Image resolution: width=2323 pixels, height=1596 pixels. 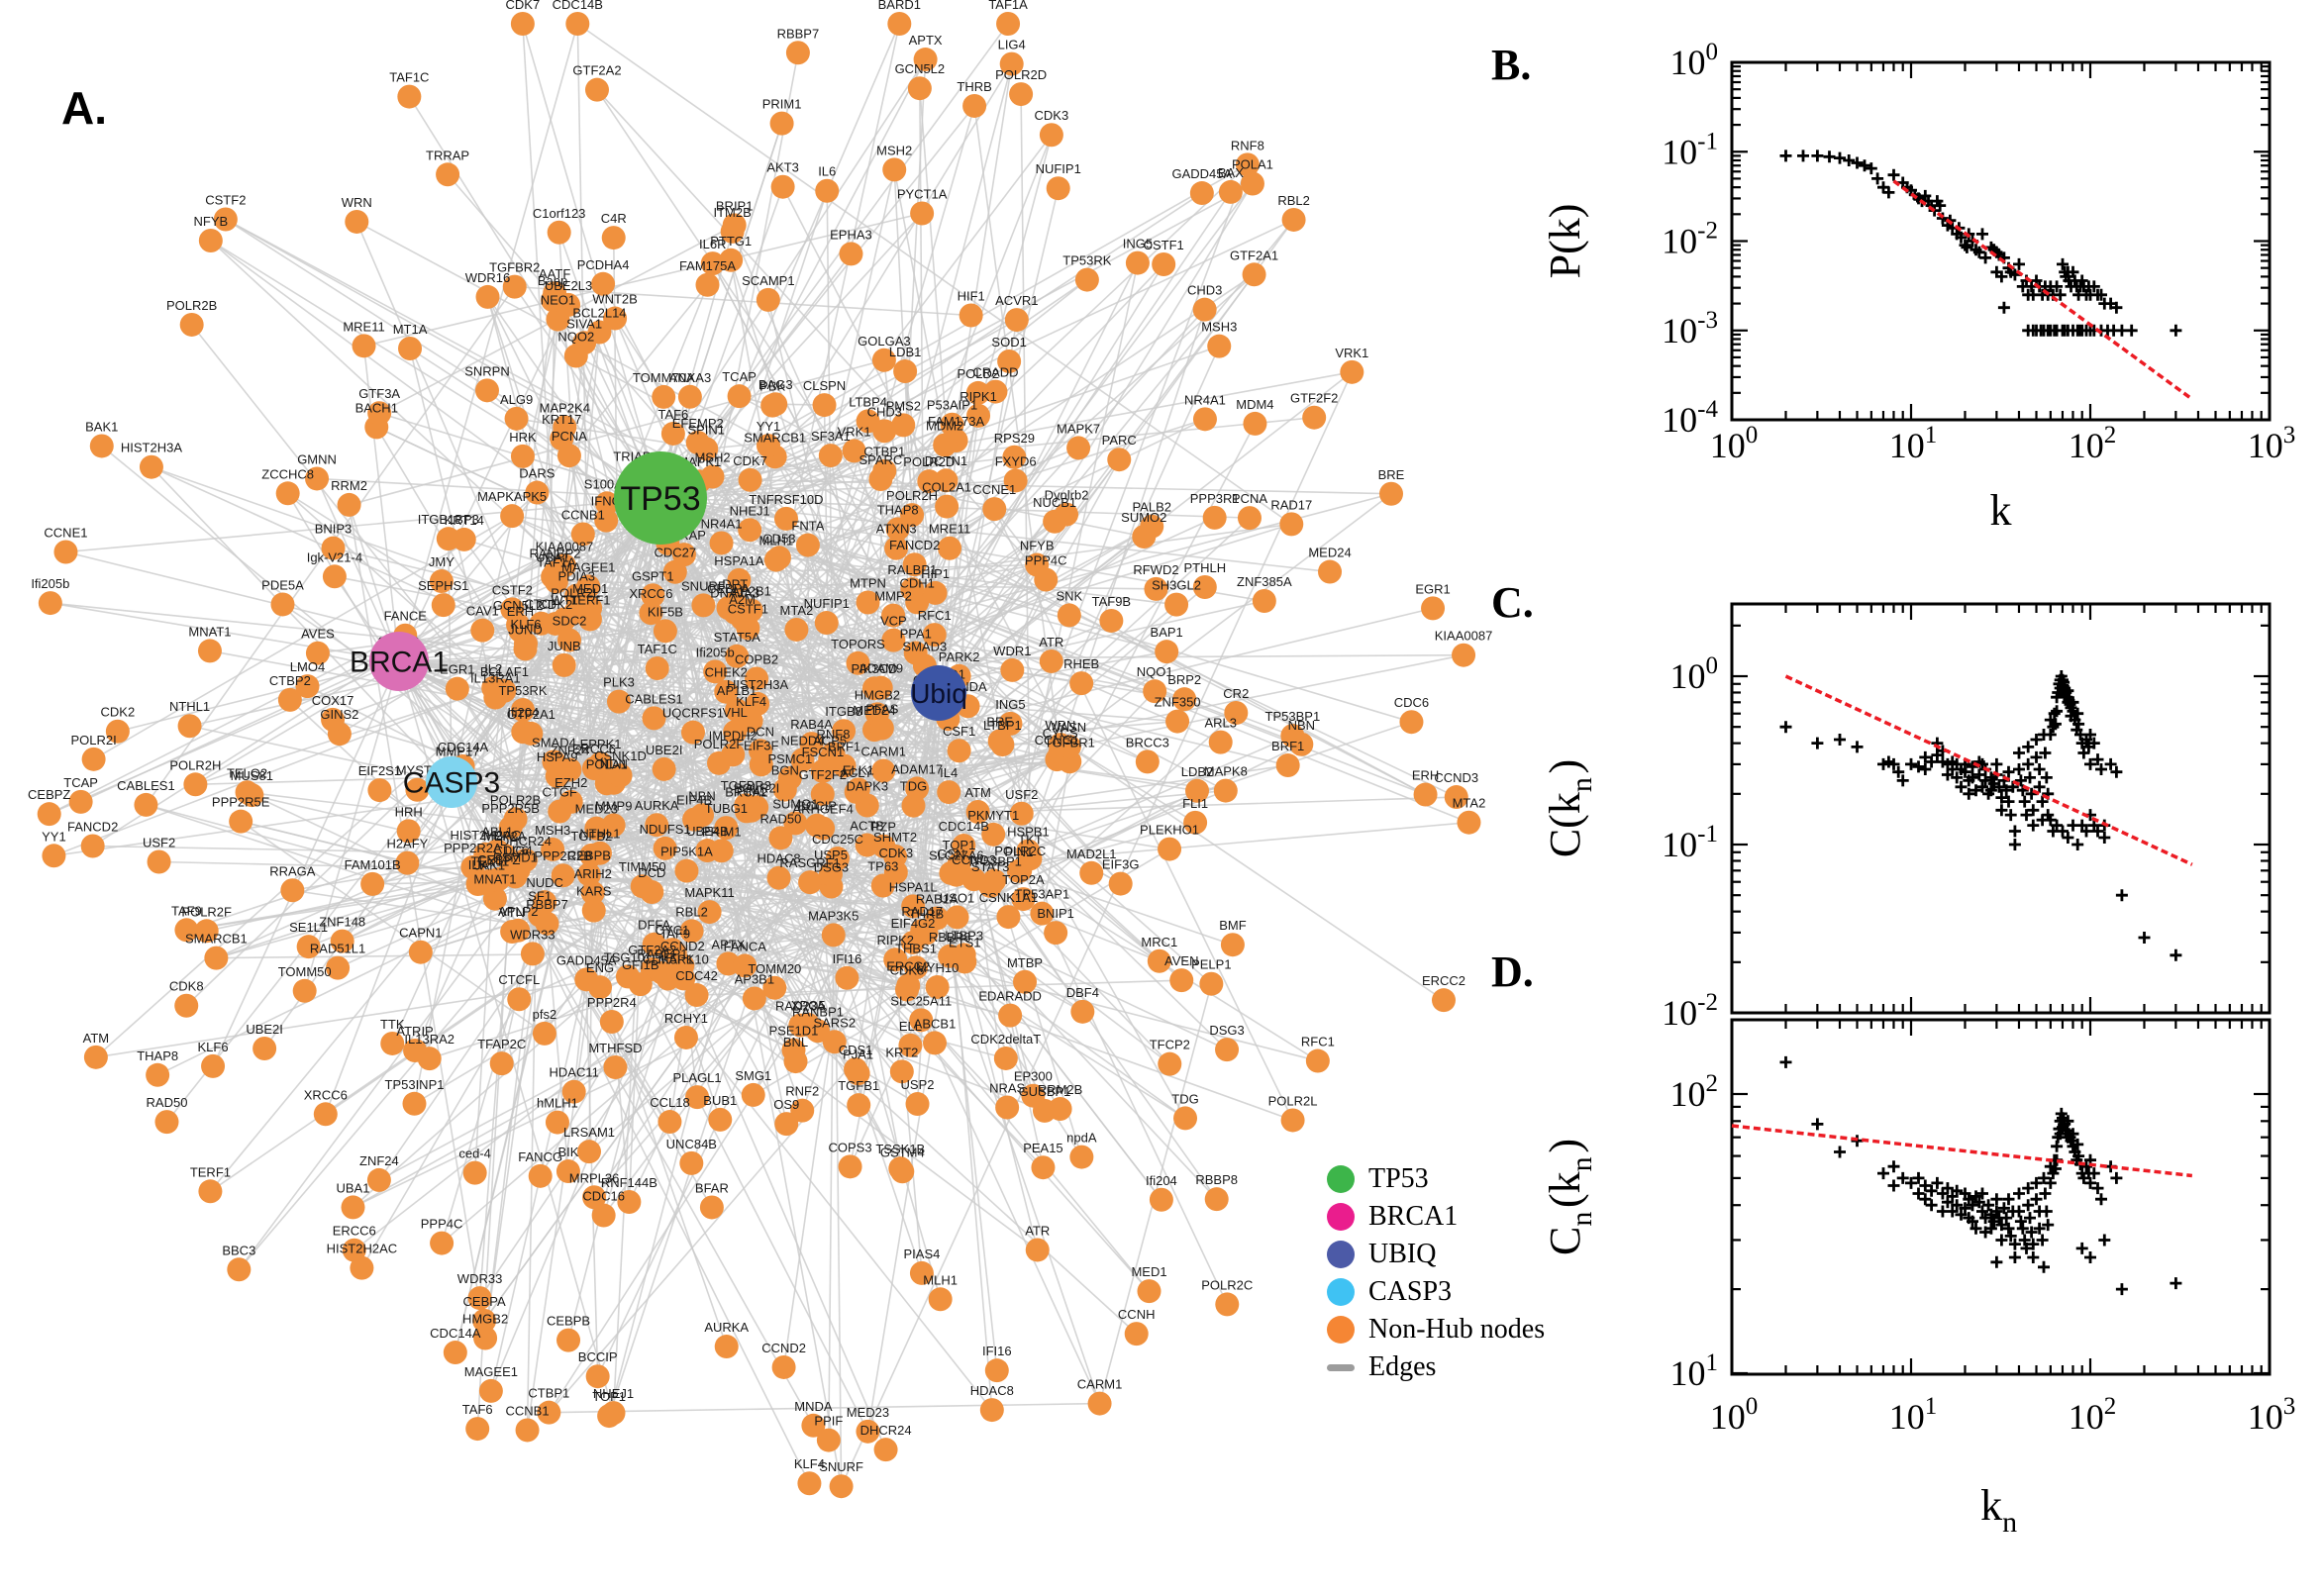 I want to click on svg-text: GSTM4, so click(x=903, y=1152).